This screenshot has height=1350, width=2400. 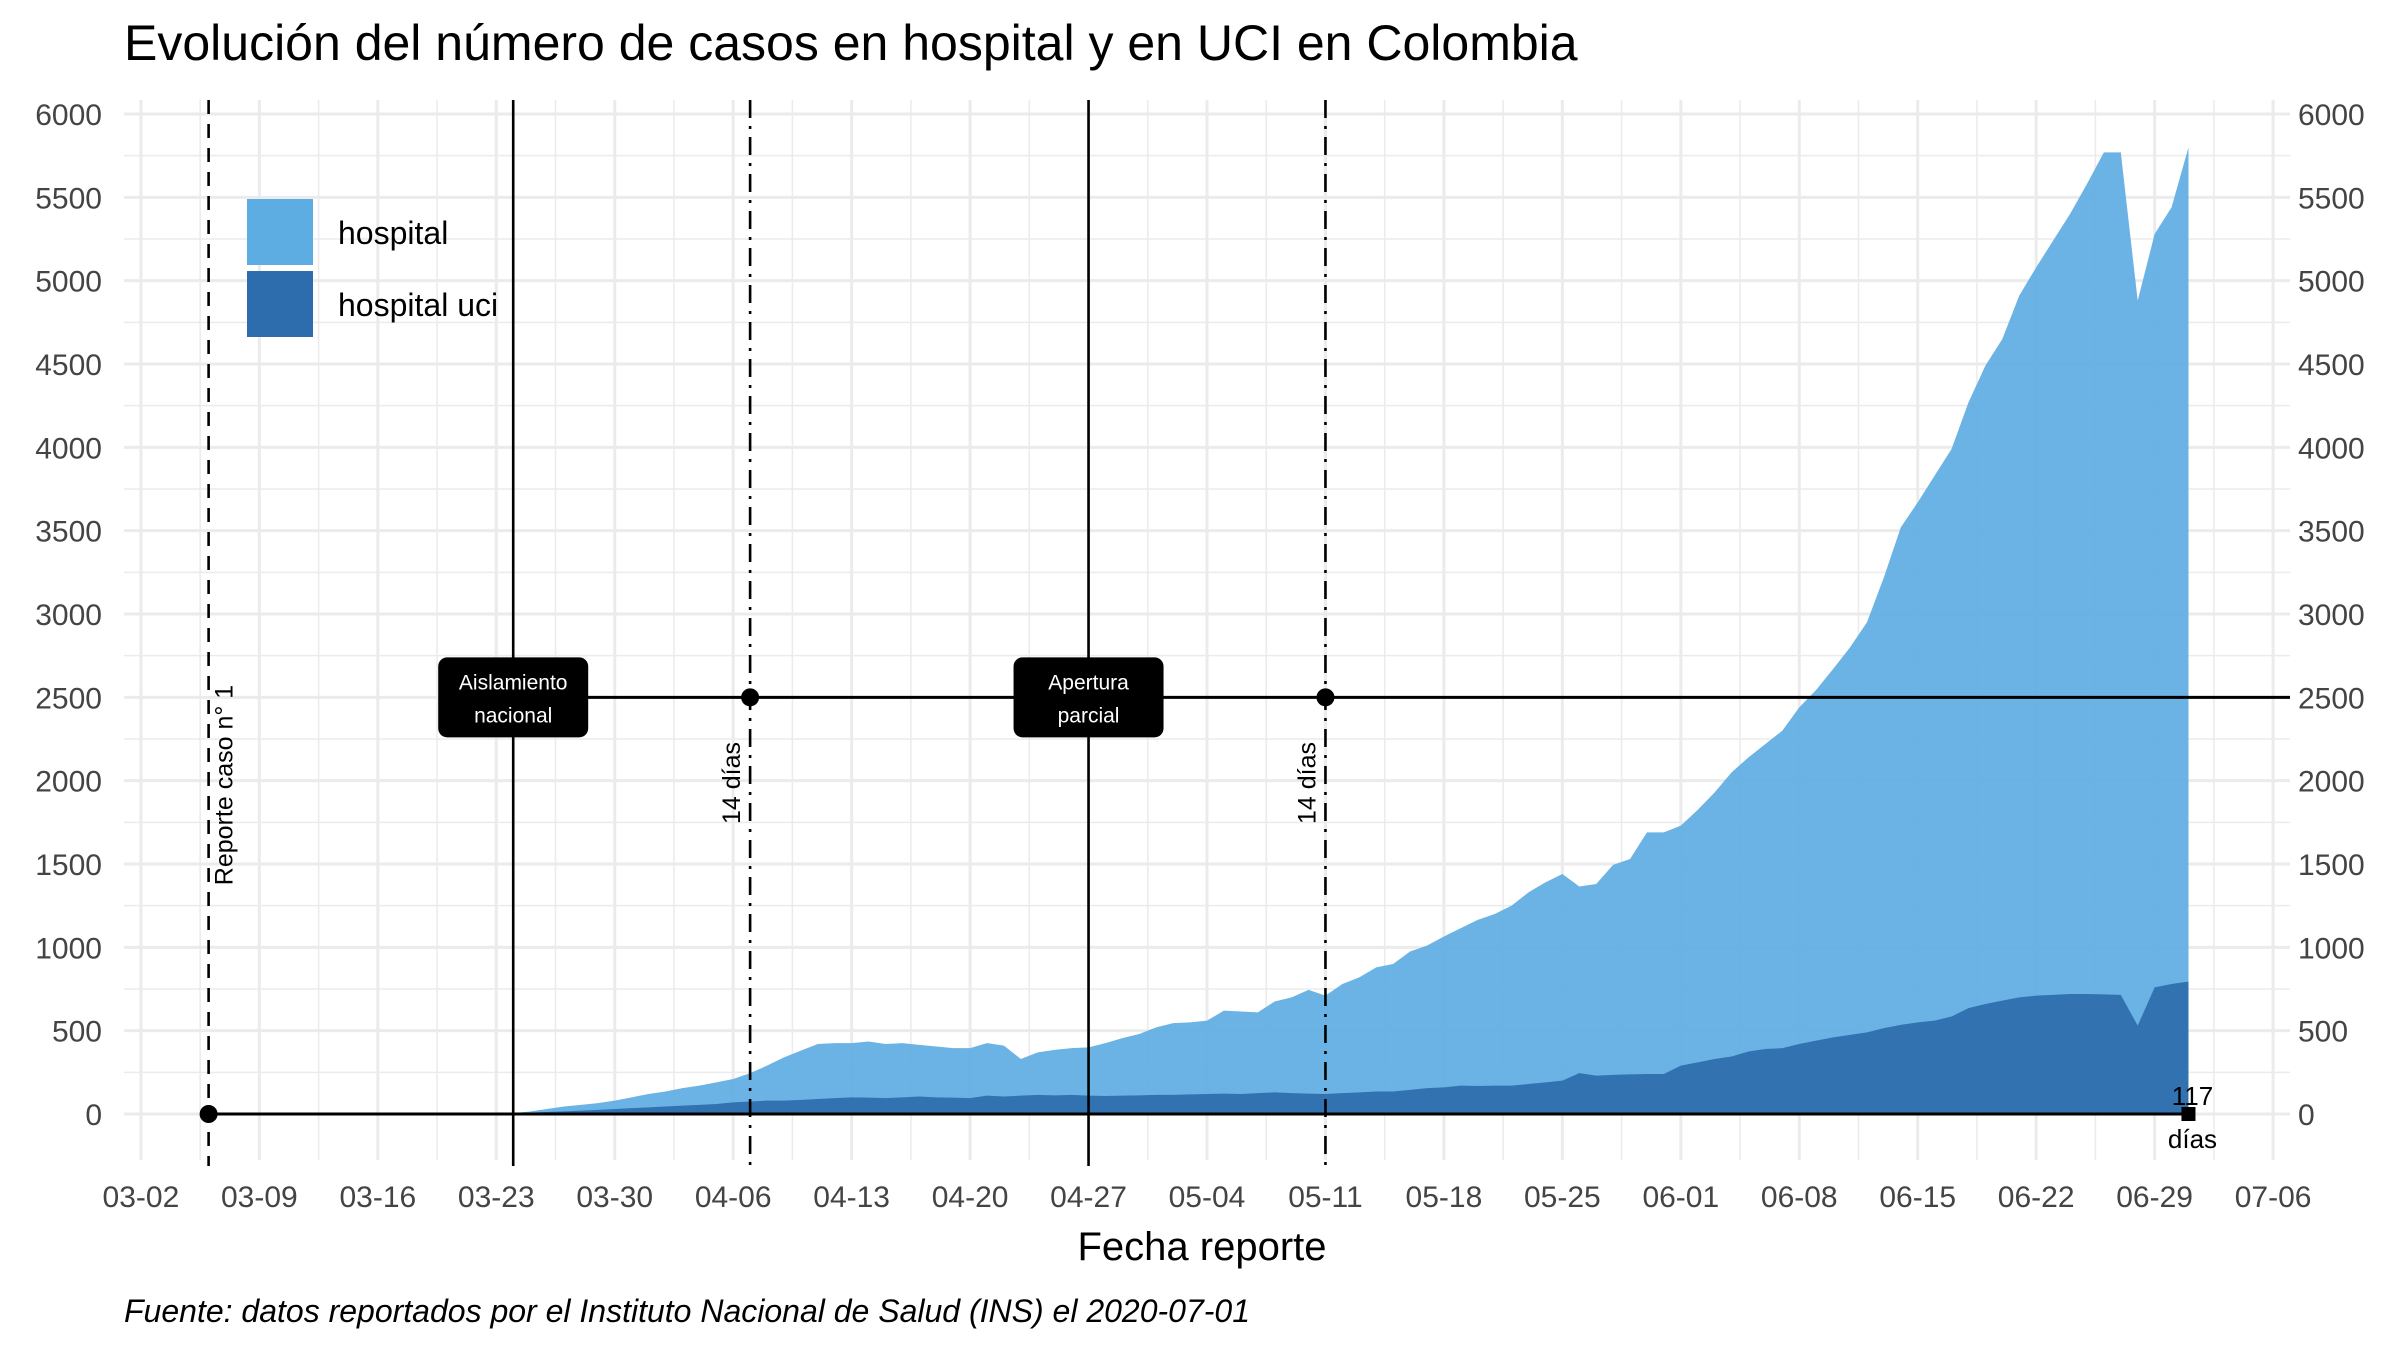 What do you see at coordinates (418, 305) in the screenshot?
I see `legend-label: hospital uci` at bounding box center [418, 305].